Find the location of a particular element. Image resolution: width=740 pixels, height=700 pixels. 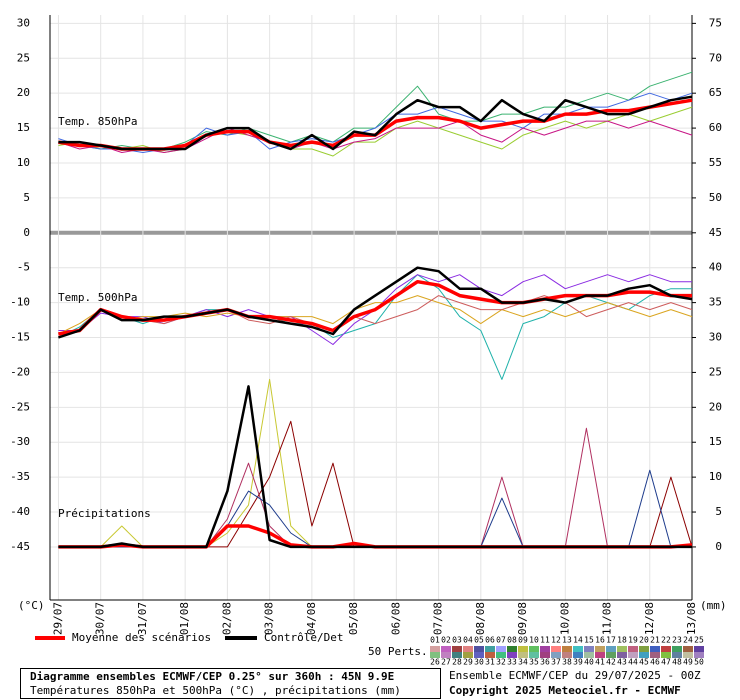

footer-box is located at coordinates (230, 683).